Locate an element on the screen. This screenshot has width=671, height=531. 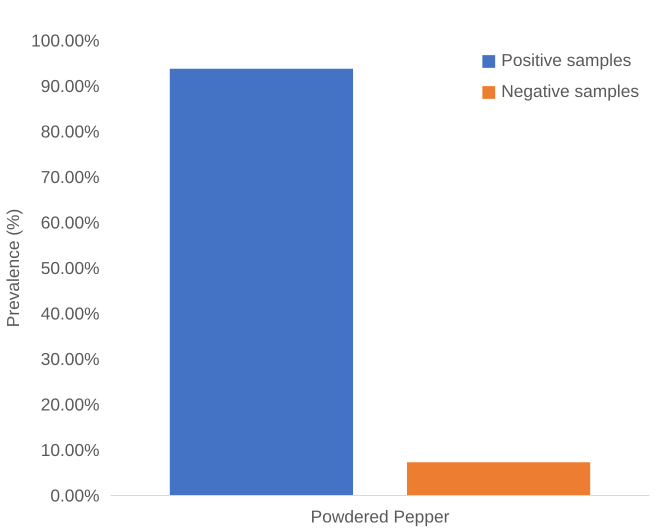
y-tick-label: 0.00% is located at coordinates (75, 496).